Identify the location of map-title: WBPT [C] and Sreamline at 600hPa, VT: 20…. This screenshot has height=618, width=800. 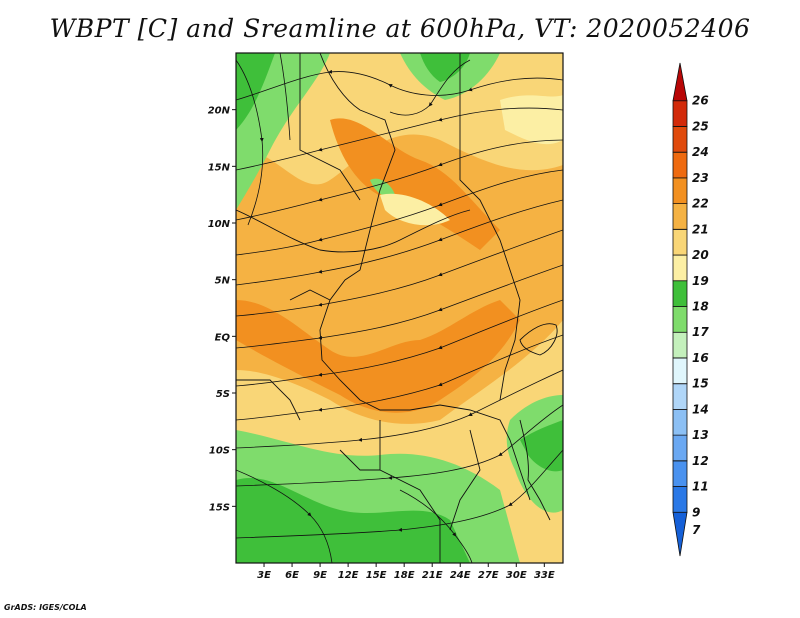
(400, 28).